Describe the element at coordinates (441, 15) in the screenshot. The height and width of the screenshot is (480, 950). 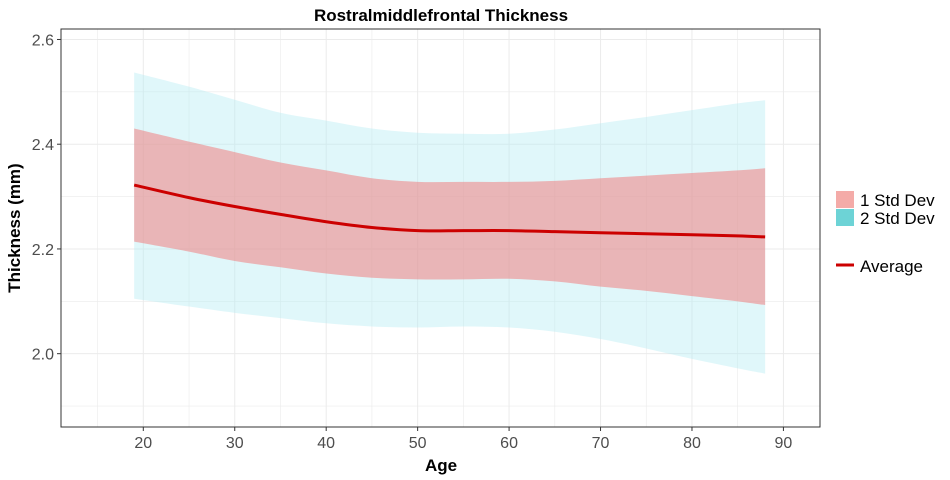
I see `chart-title: Rostralmiddlefrontal Thickness` at that location.